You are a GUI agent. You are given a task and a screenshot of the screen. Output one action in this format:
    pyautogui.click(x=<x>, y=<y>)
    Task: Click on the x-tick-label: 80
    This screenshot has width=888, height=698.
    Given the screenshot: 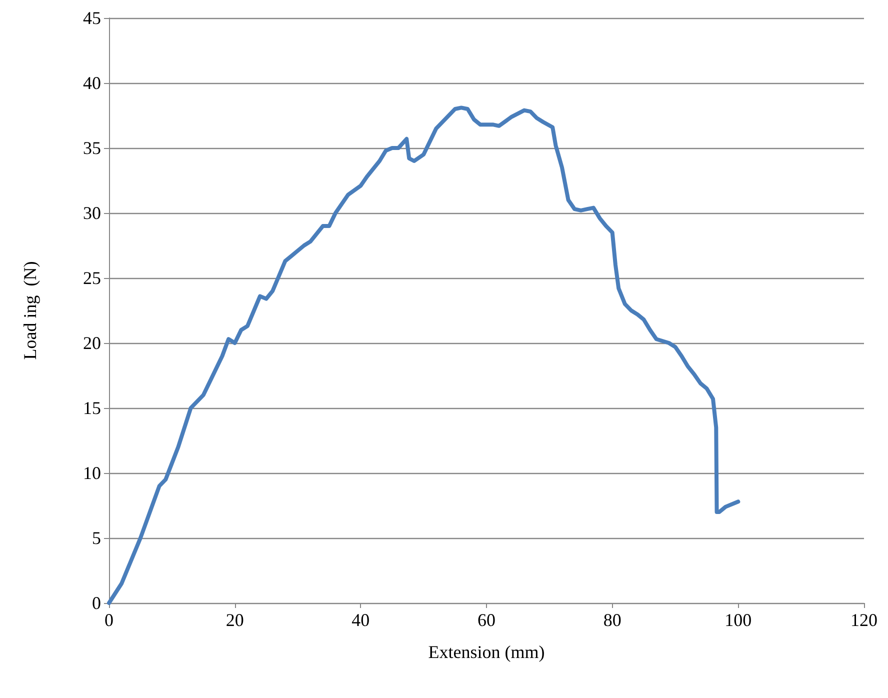 What is the action you would take?
    pyautogui.click(x=612, y=620)
    